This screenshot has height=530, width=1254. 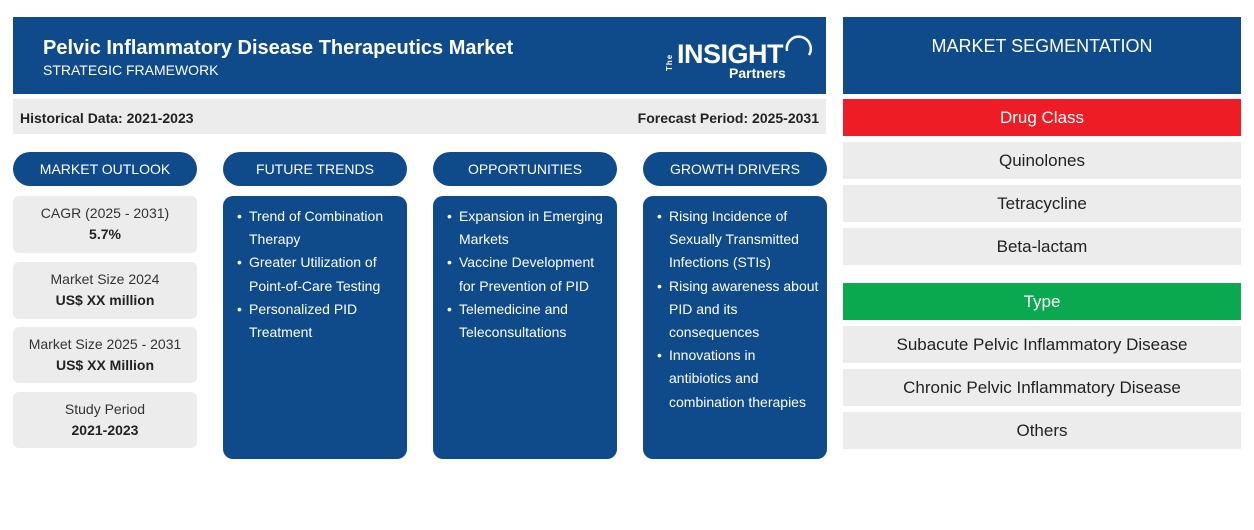 What do you see at coordinates (105, 355) in the screenshot?
I see `market-size-forecast-card: Market Size 2025 - 2031 US$ XX Million` at bounding box center [105, 355].